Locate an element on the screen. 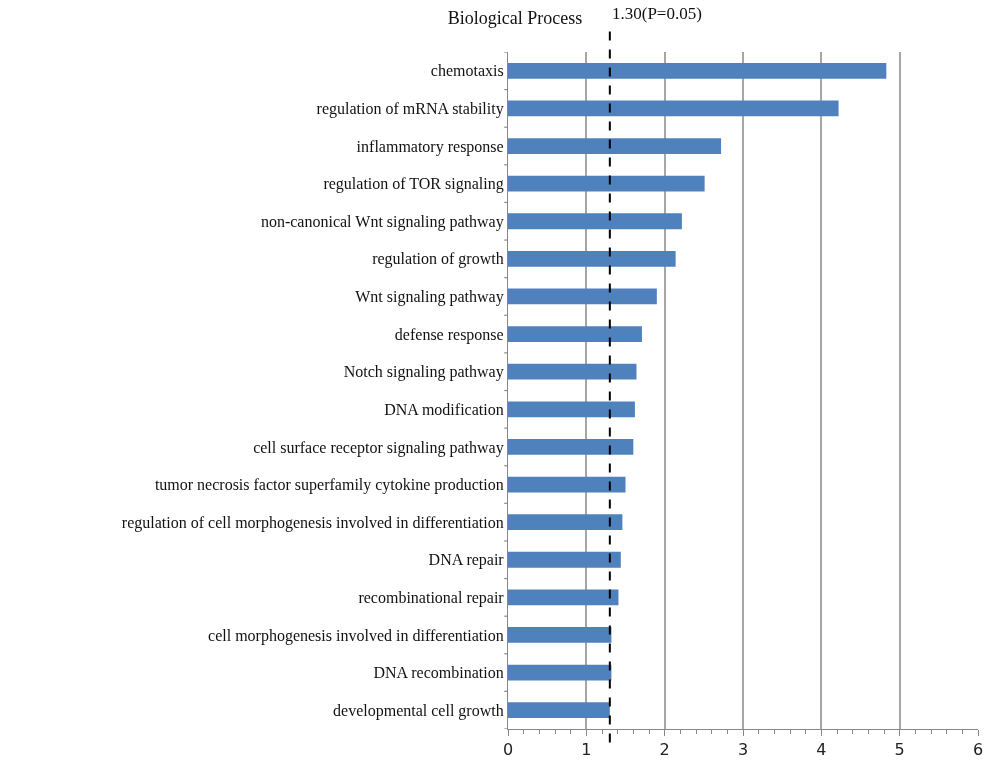 The width and height of the screenshot is (1003, 771). y-tick-label: chemotaxis is located at coordinates (467, 71).